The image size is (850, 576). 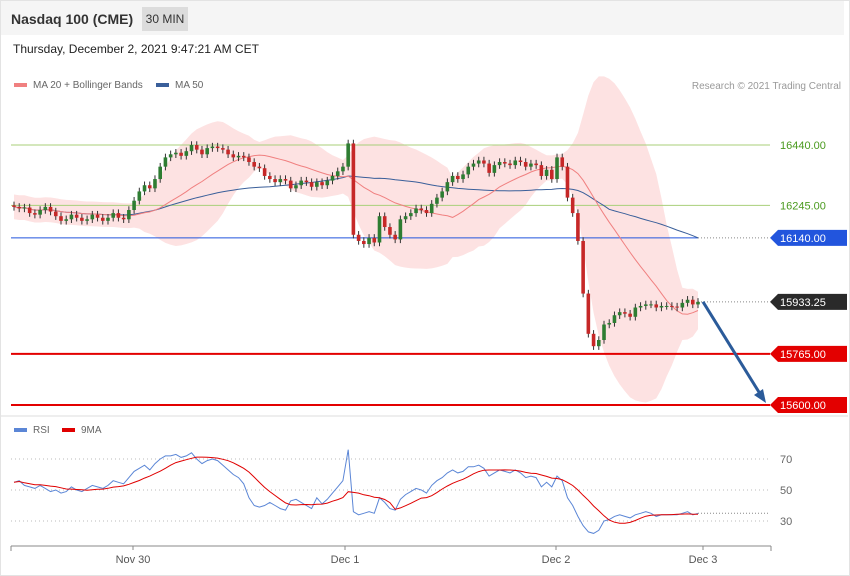 I want to click on legend-rsi: RSI, so click(x=32, y=430).